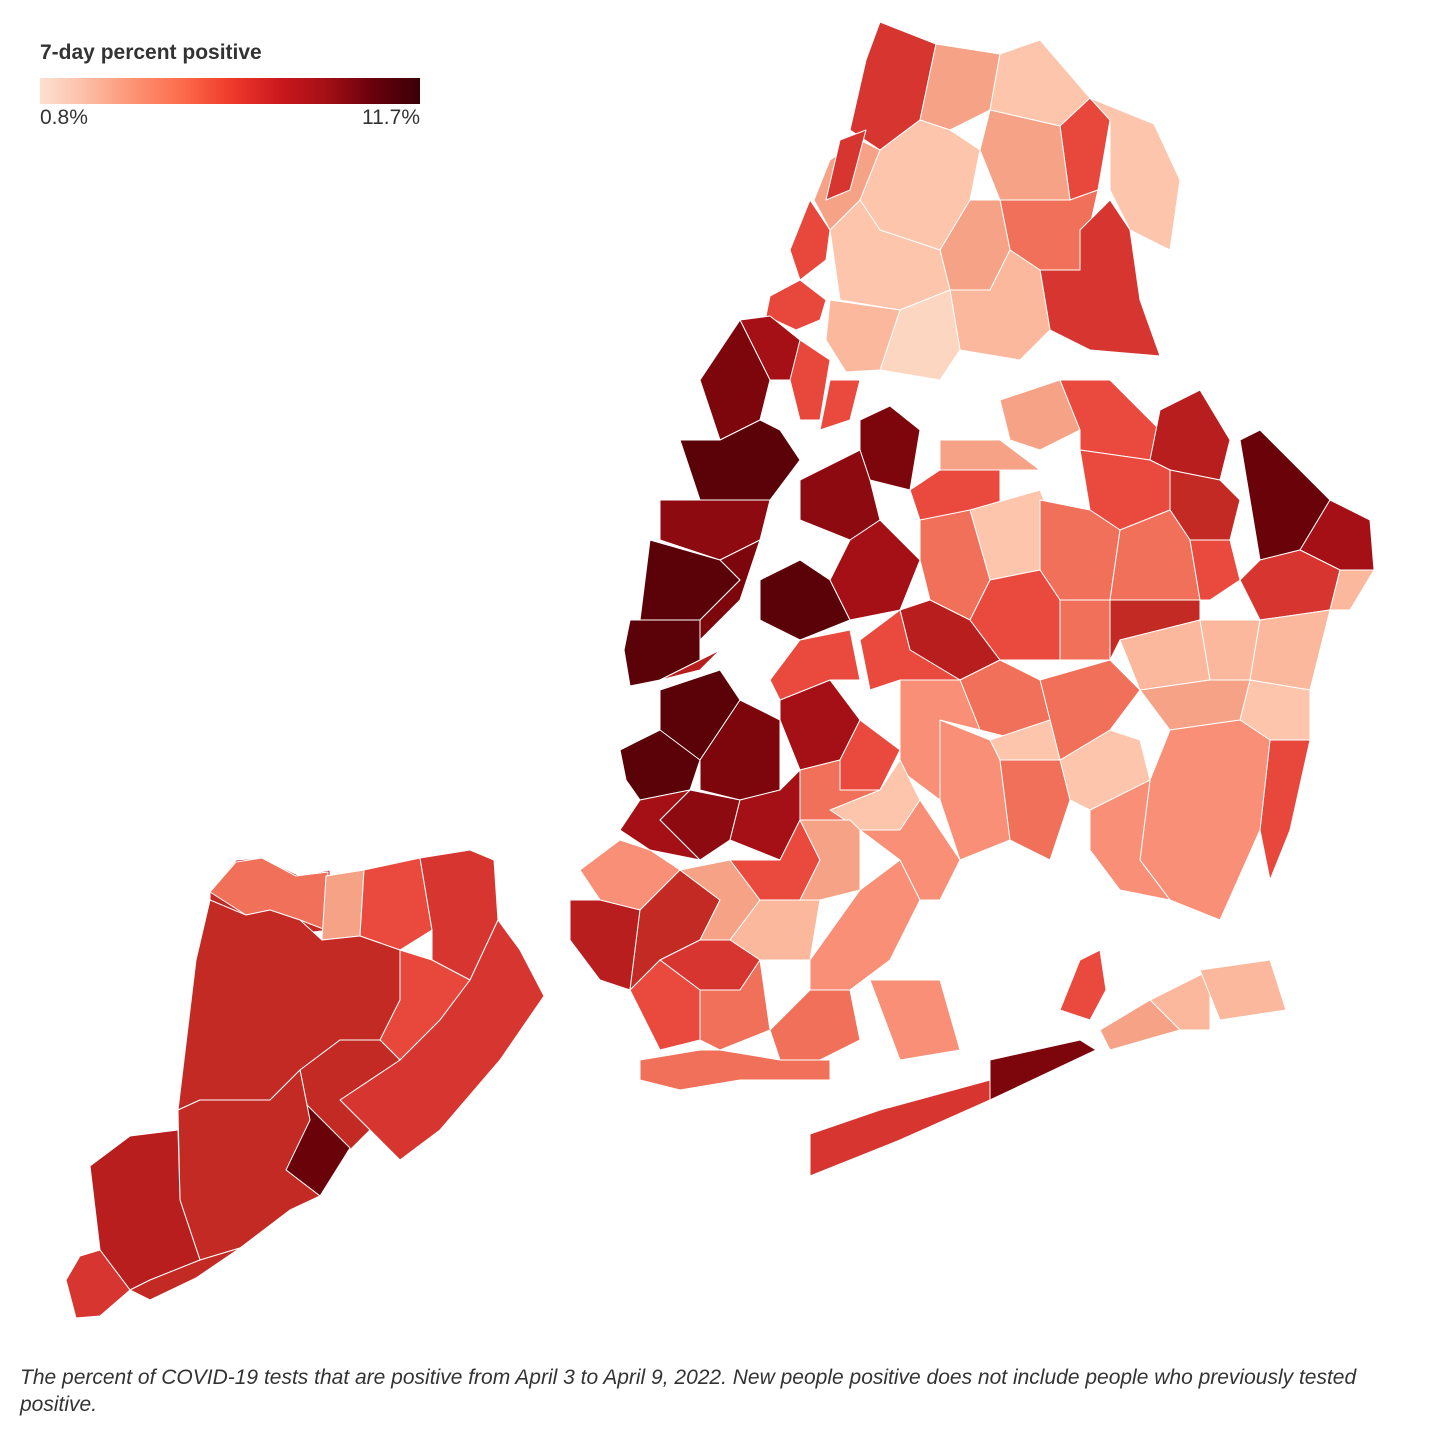 This screenshot has width=1440, height=1446. What do you see at coordinates (230, 91) in the screenshot?
I see `legend-color-ramp` at bounding box center [230, 91].